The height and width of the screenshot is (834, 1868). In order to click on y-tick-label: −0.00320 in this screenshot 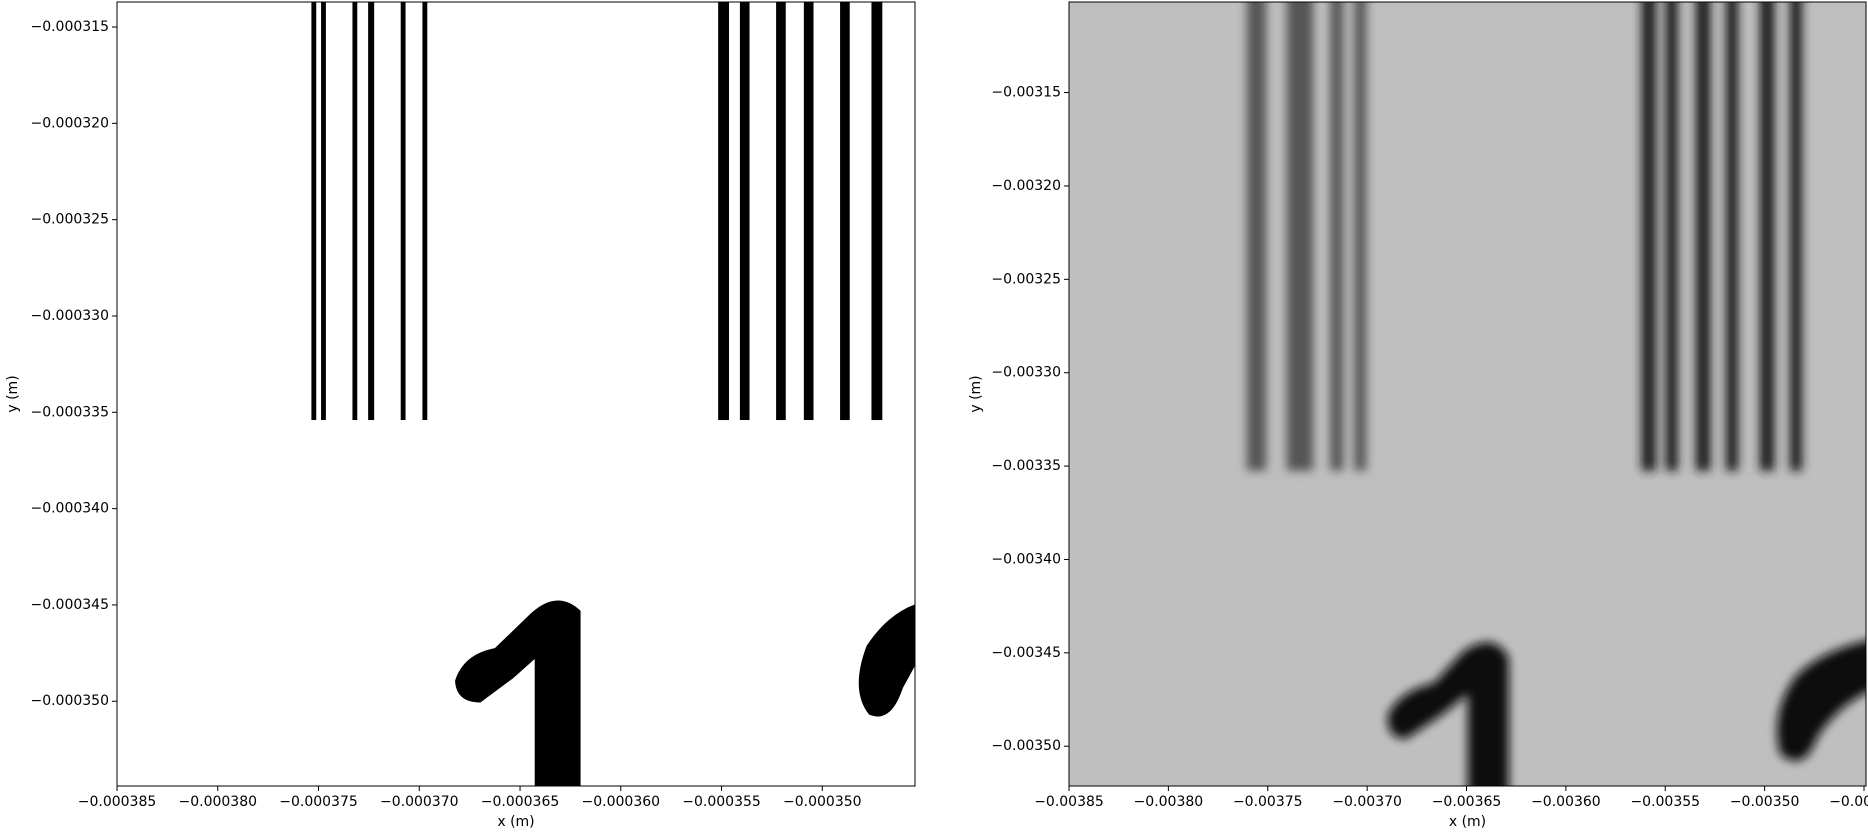, I will do `click(1026, 186)`.